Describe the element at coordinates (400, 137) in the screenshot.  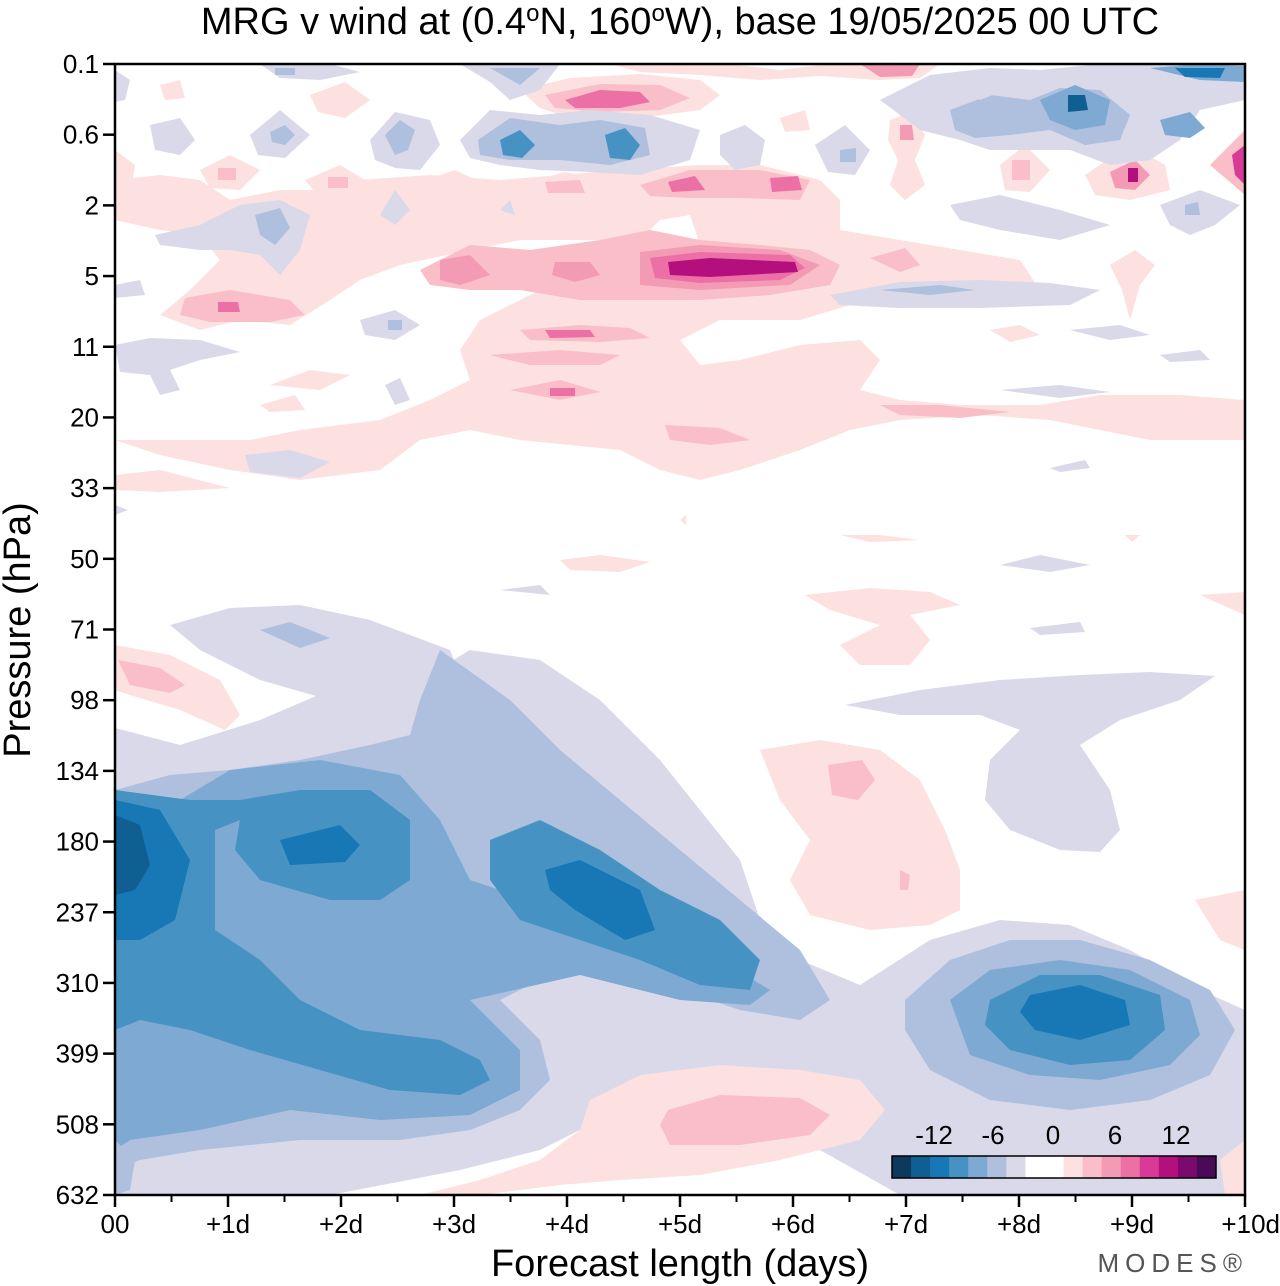
I see `upper-negative-0.6-c2` at that location.